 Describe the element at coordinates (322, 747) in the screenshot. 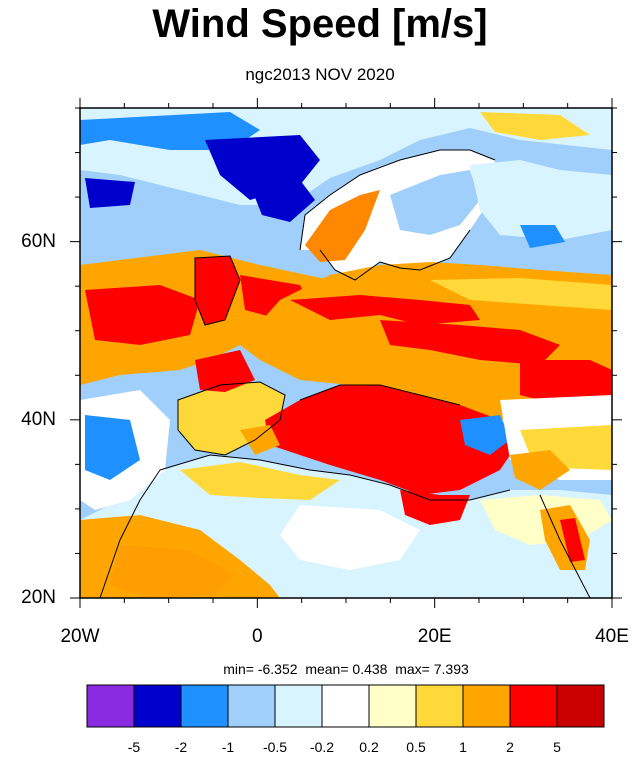

I see `colorbar-tick-label: -0.2` at that location.